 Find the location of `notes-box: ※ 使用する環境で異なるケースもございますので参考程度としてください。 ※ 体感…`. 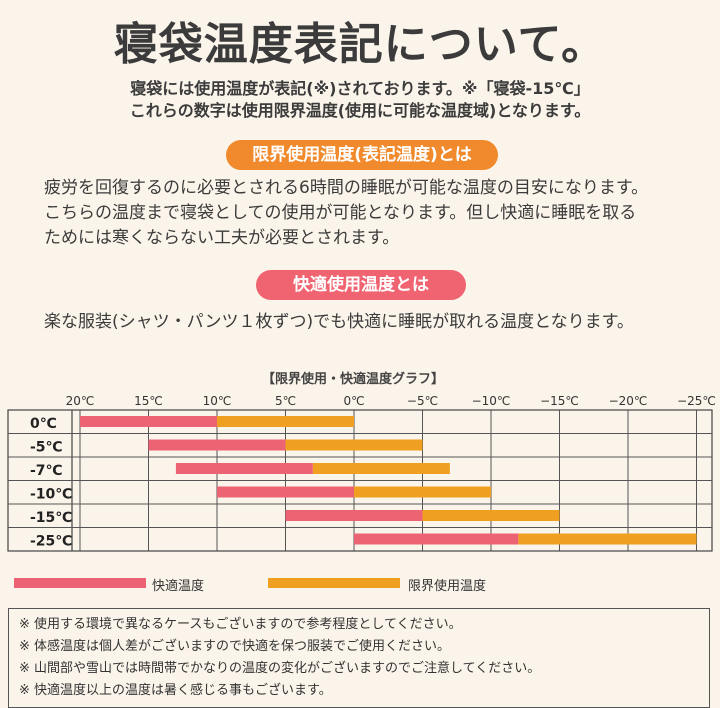

notes-box: ※ 使用する環境で異なるケースもございますので参考程度としてください。 ※ 体感… is located at coordinates (359, 658).